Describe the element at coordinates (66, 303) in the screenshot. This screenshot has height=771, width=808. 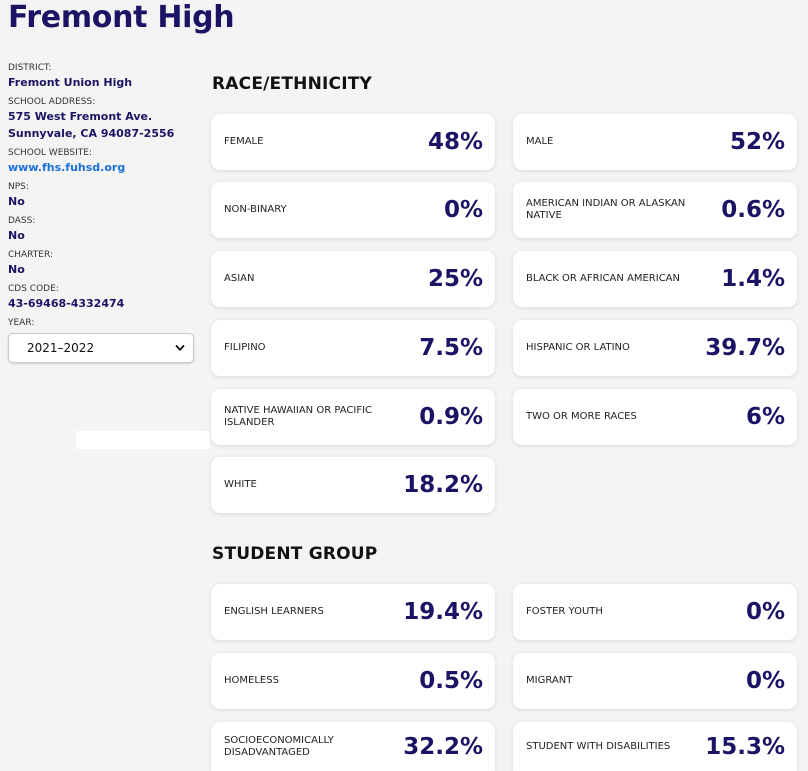
I see `cds-code-value: 43-69468-4332474` at that location.